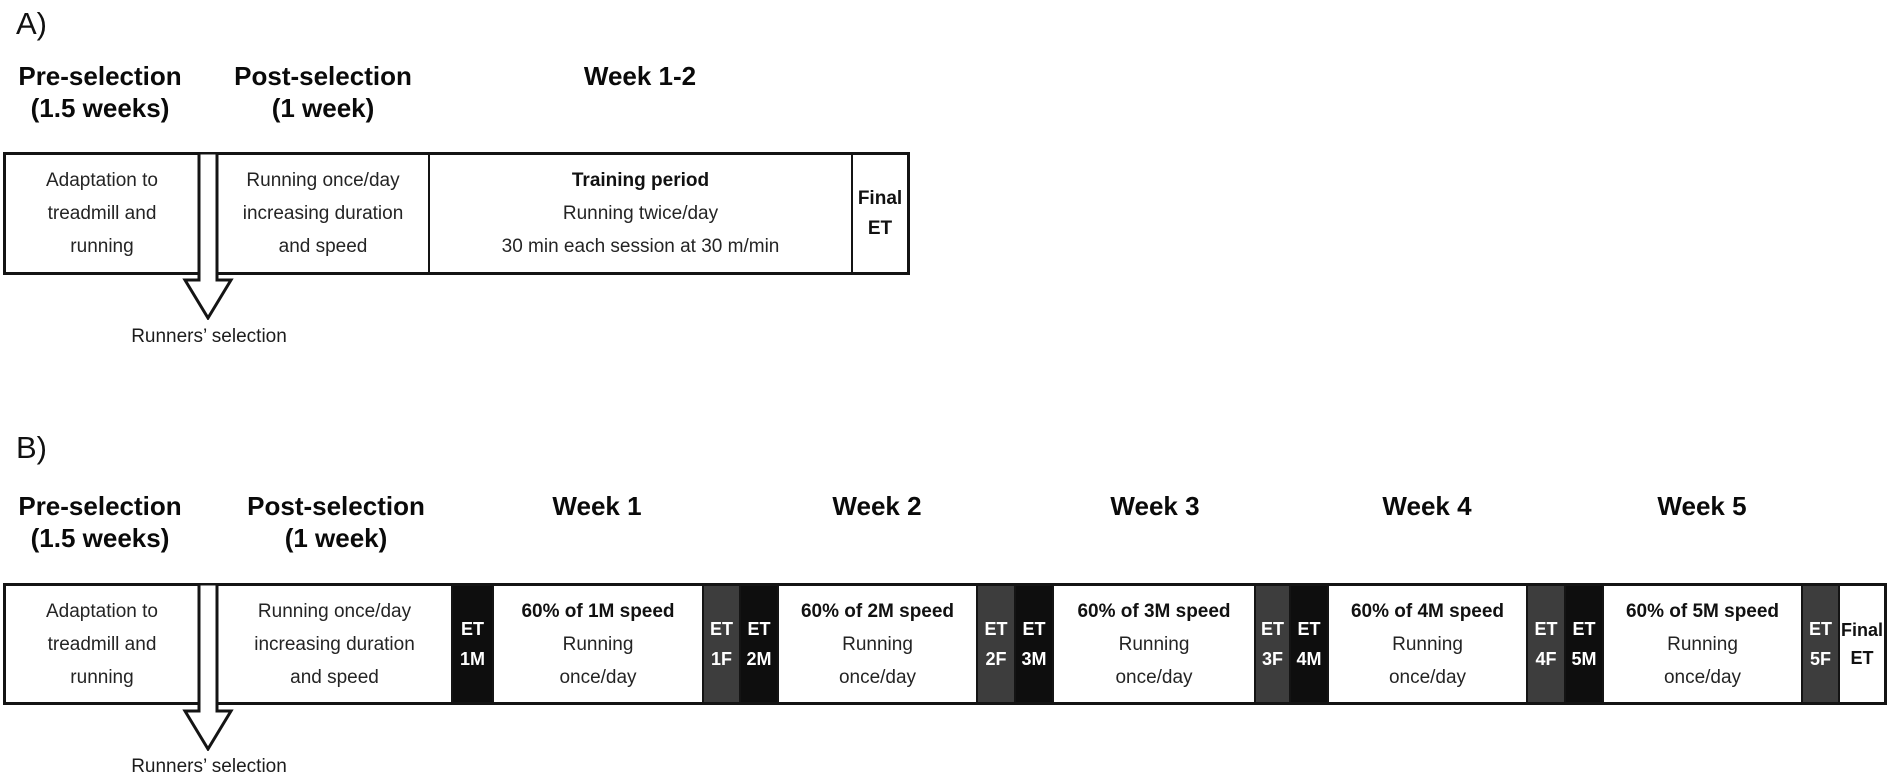 Image resolution: width=1895 pixels, height=781 pixels. Describe the element at coordinates (1034, 659) in the screenshot. I see `cell-line: 3M` at that location.